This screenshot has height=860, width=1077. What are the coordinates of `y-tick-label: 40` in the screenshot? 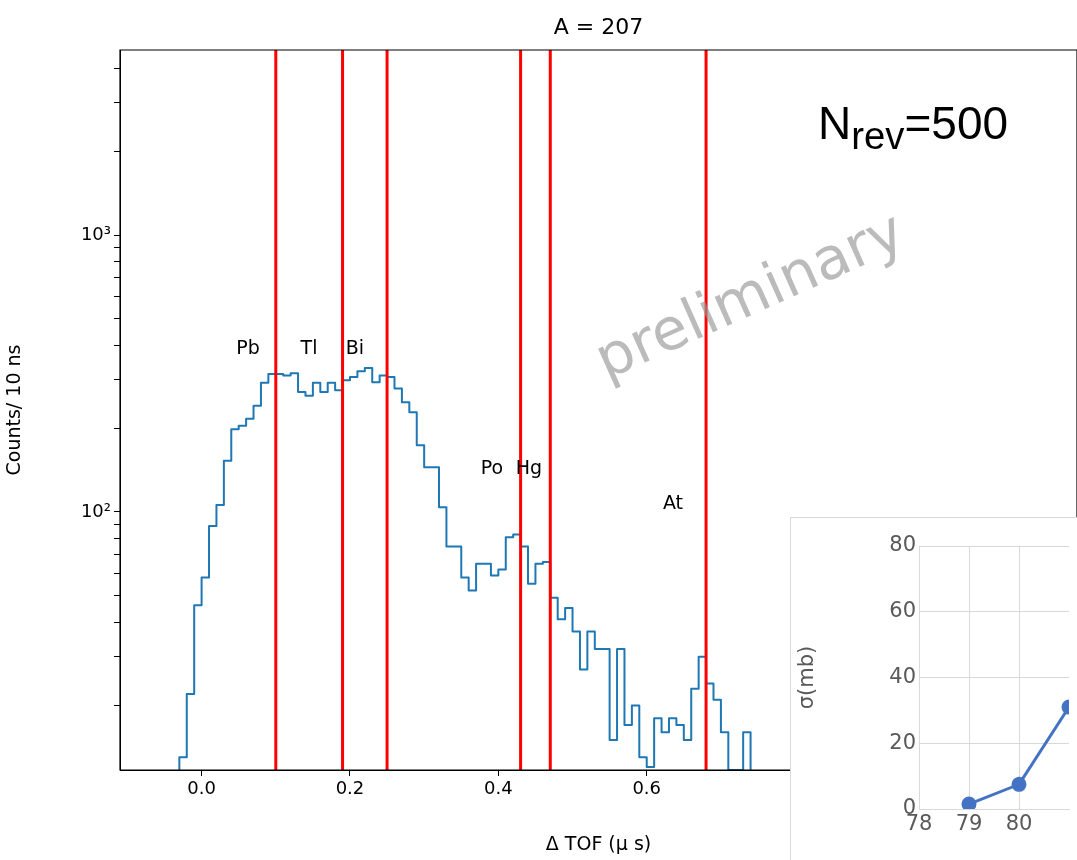 It's located at (902, 675).